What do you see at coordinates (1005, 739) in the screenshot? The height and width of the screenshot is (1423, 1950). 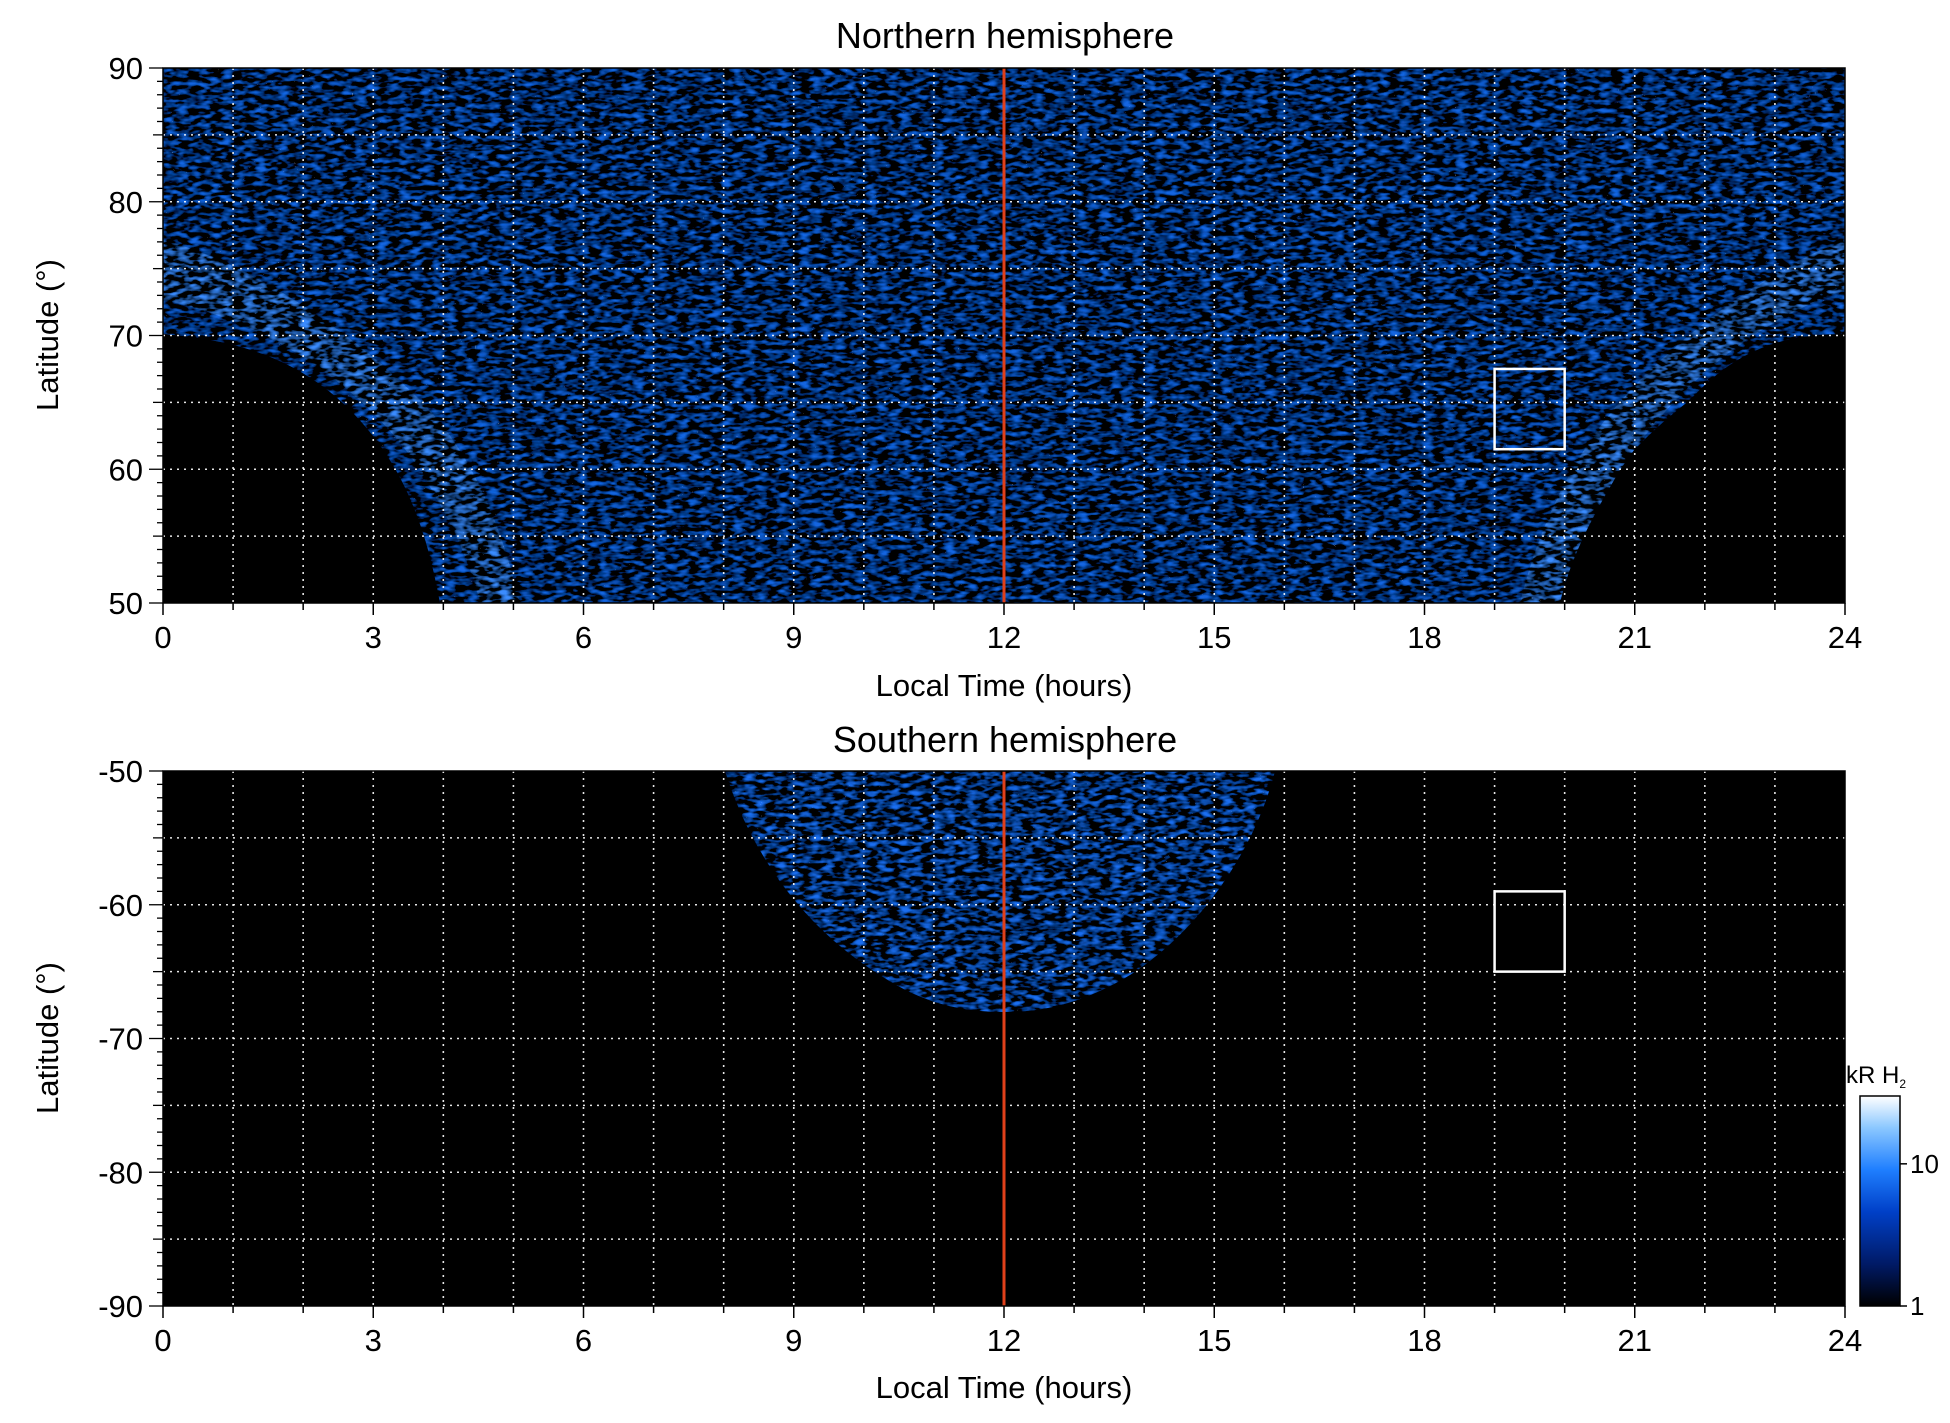 I see `southern-title: Southern hemisphere` at bounding box center [1005, 739].